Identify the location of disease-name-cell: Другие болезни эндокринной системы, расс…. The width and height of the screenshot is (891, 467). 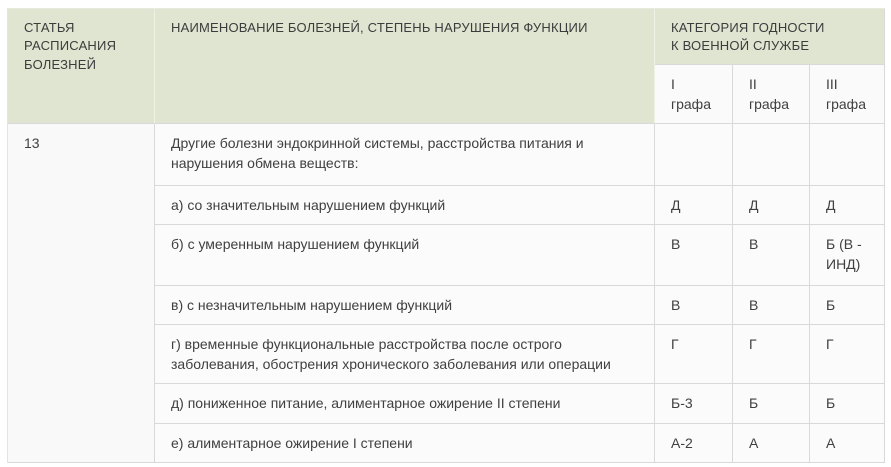
(405, 154).